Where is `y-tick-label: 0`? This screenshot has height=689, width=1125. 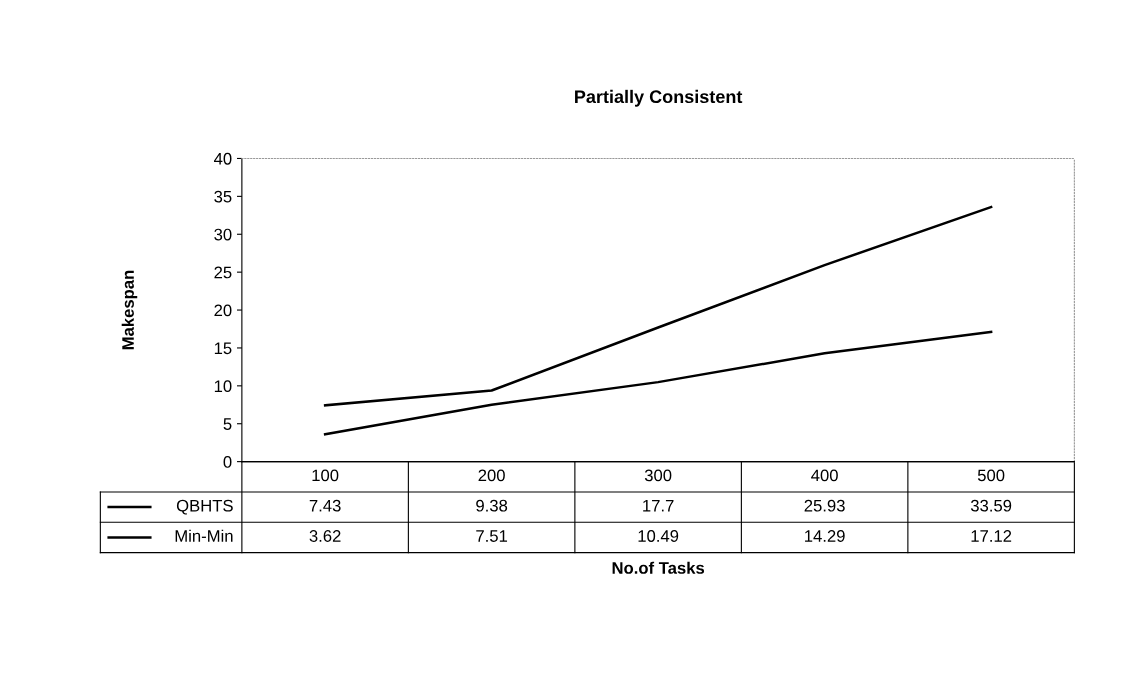
y-tick-label: 0 is located at coordinates (227, 462).